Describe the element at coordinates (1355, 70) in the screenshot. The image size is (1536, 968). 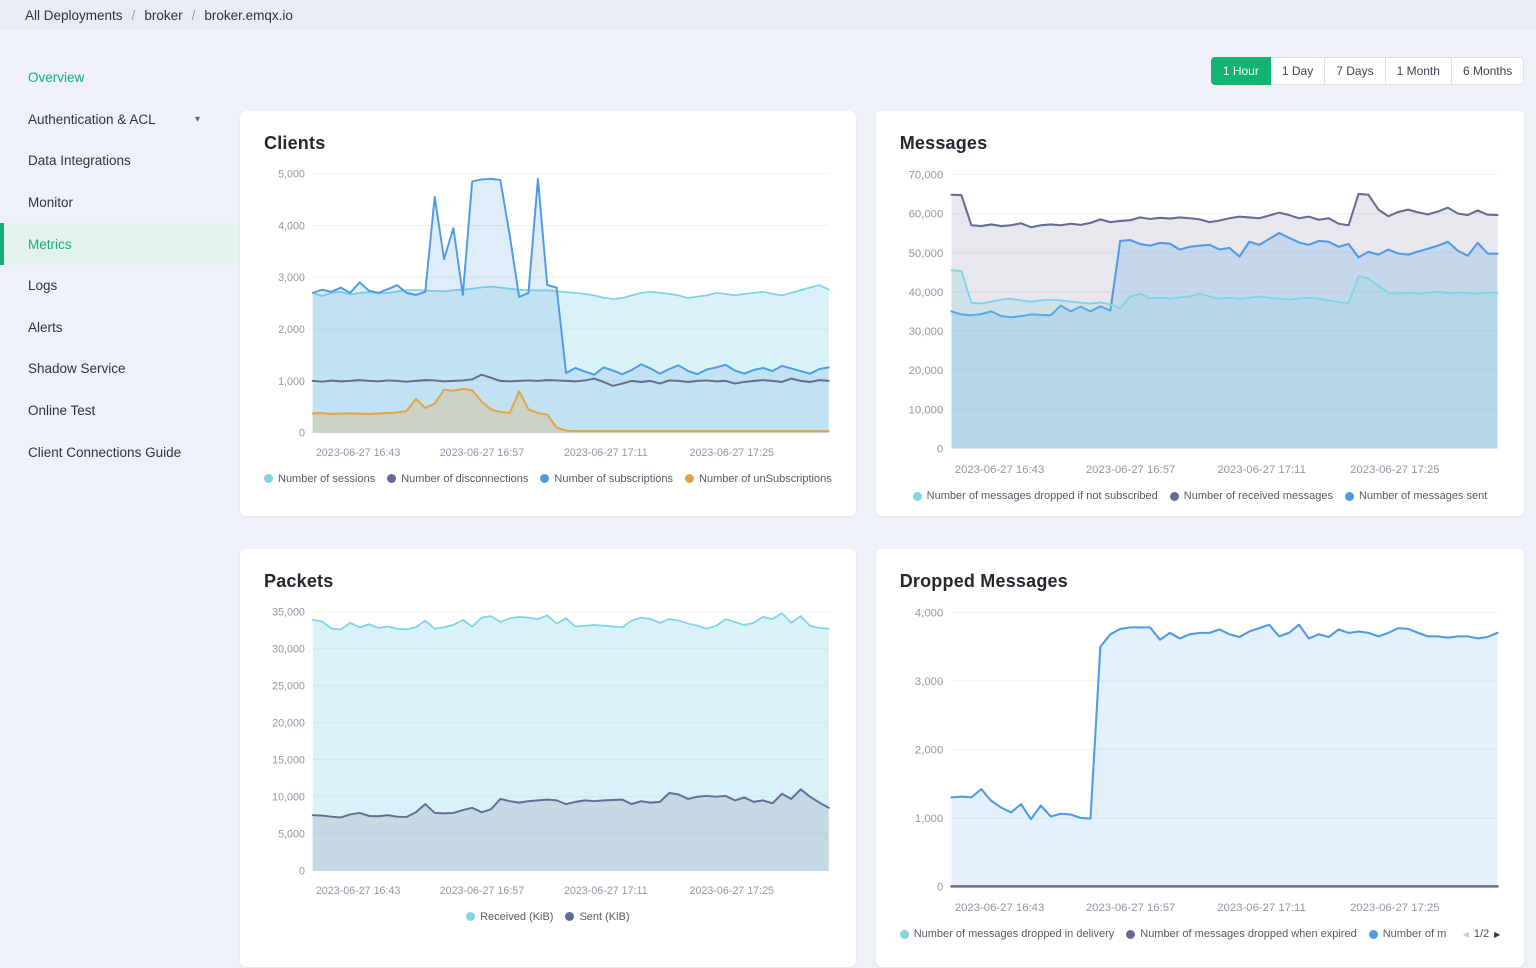
I see `time-range-button-7-days: 7 Days` at that location.